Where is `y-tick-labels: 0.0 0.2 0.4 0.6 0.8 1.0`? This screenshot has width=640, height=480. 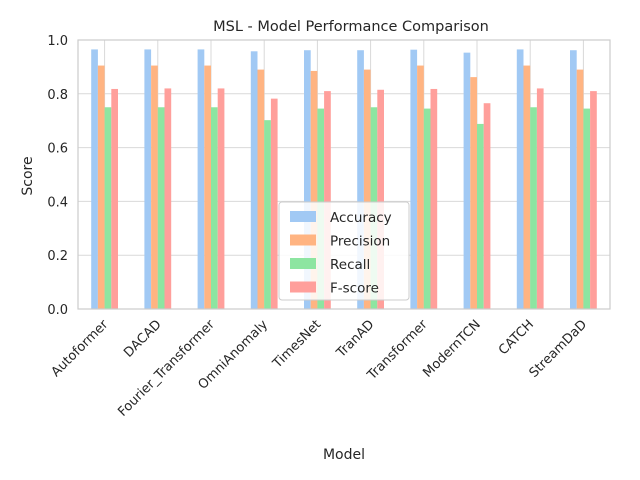
y-tick-labels: 0.0 0.2 0.4 0.6 0.8 1.0 is located at coordinates (57, 176).